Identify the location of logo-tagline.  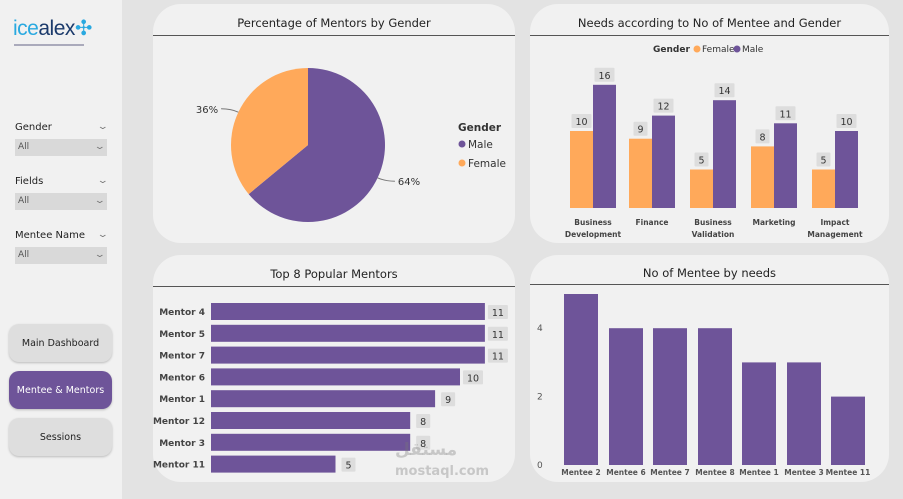
(49, 45).